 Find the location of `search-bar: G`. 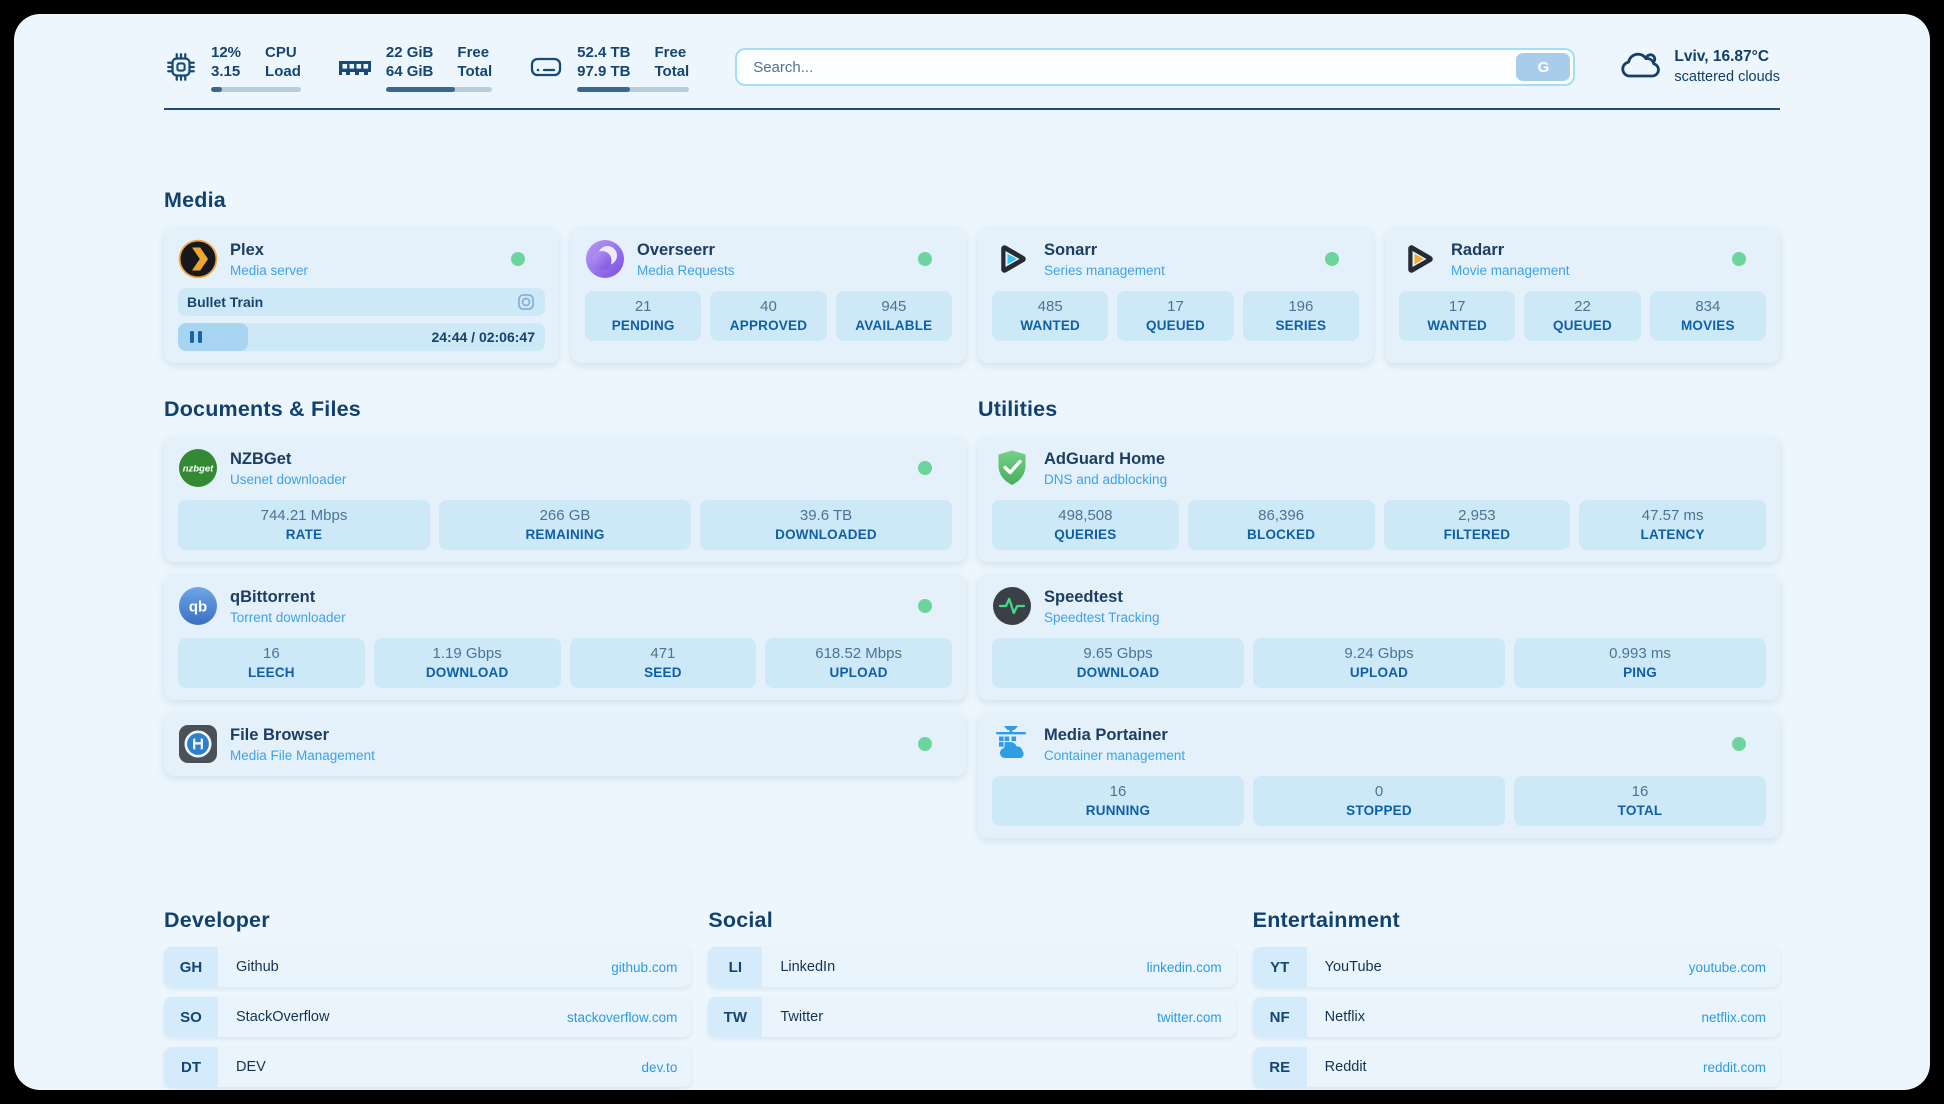

search-bar: G is located at coordinates (1155, 67).